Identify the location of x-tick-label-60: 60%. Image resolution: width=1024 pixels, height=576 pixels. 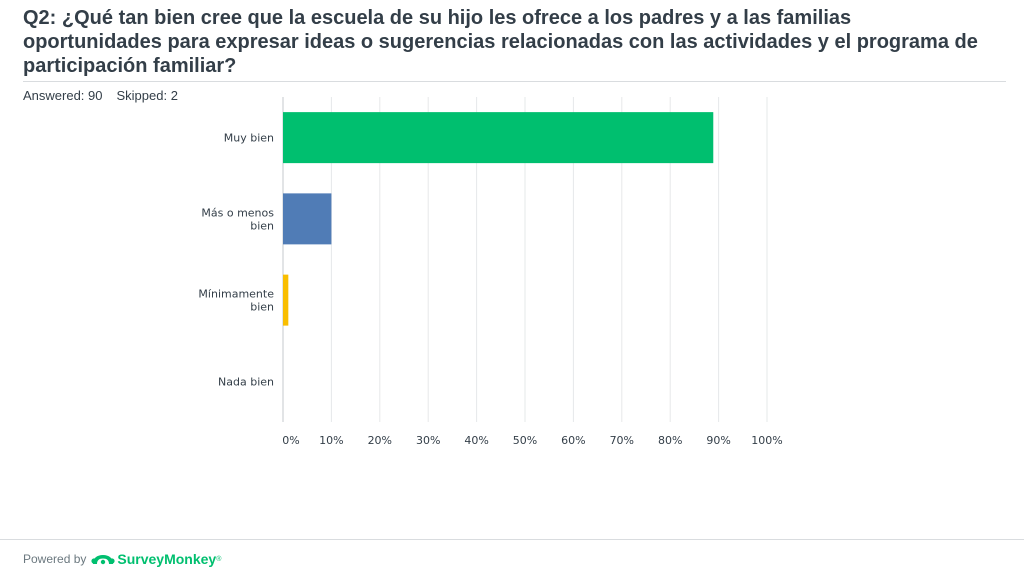
(573, 440).